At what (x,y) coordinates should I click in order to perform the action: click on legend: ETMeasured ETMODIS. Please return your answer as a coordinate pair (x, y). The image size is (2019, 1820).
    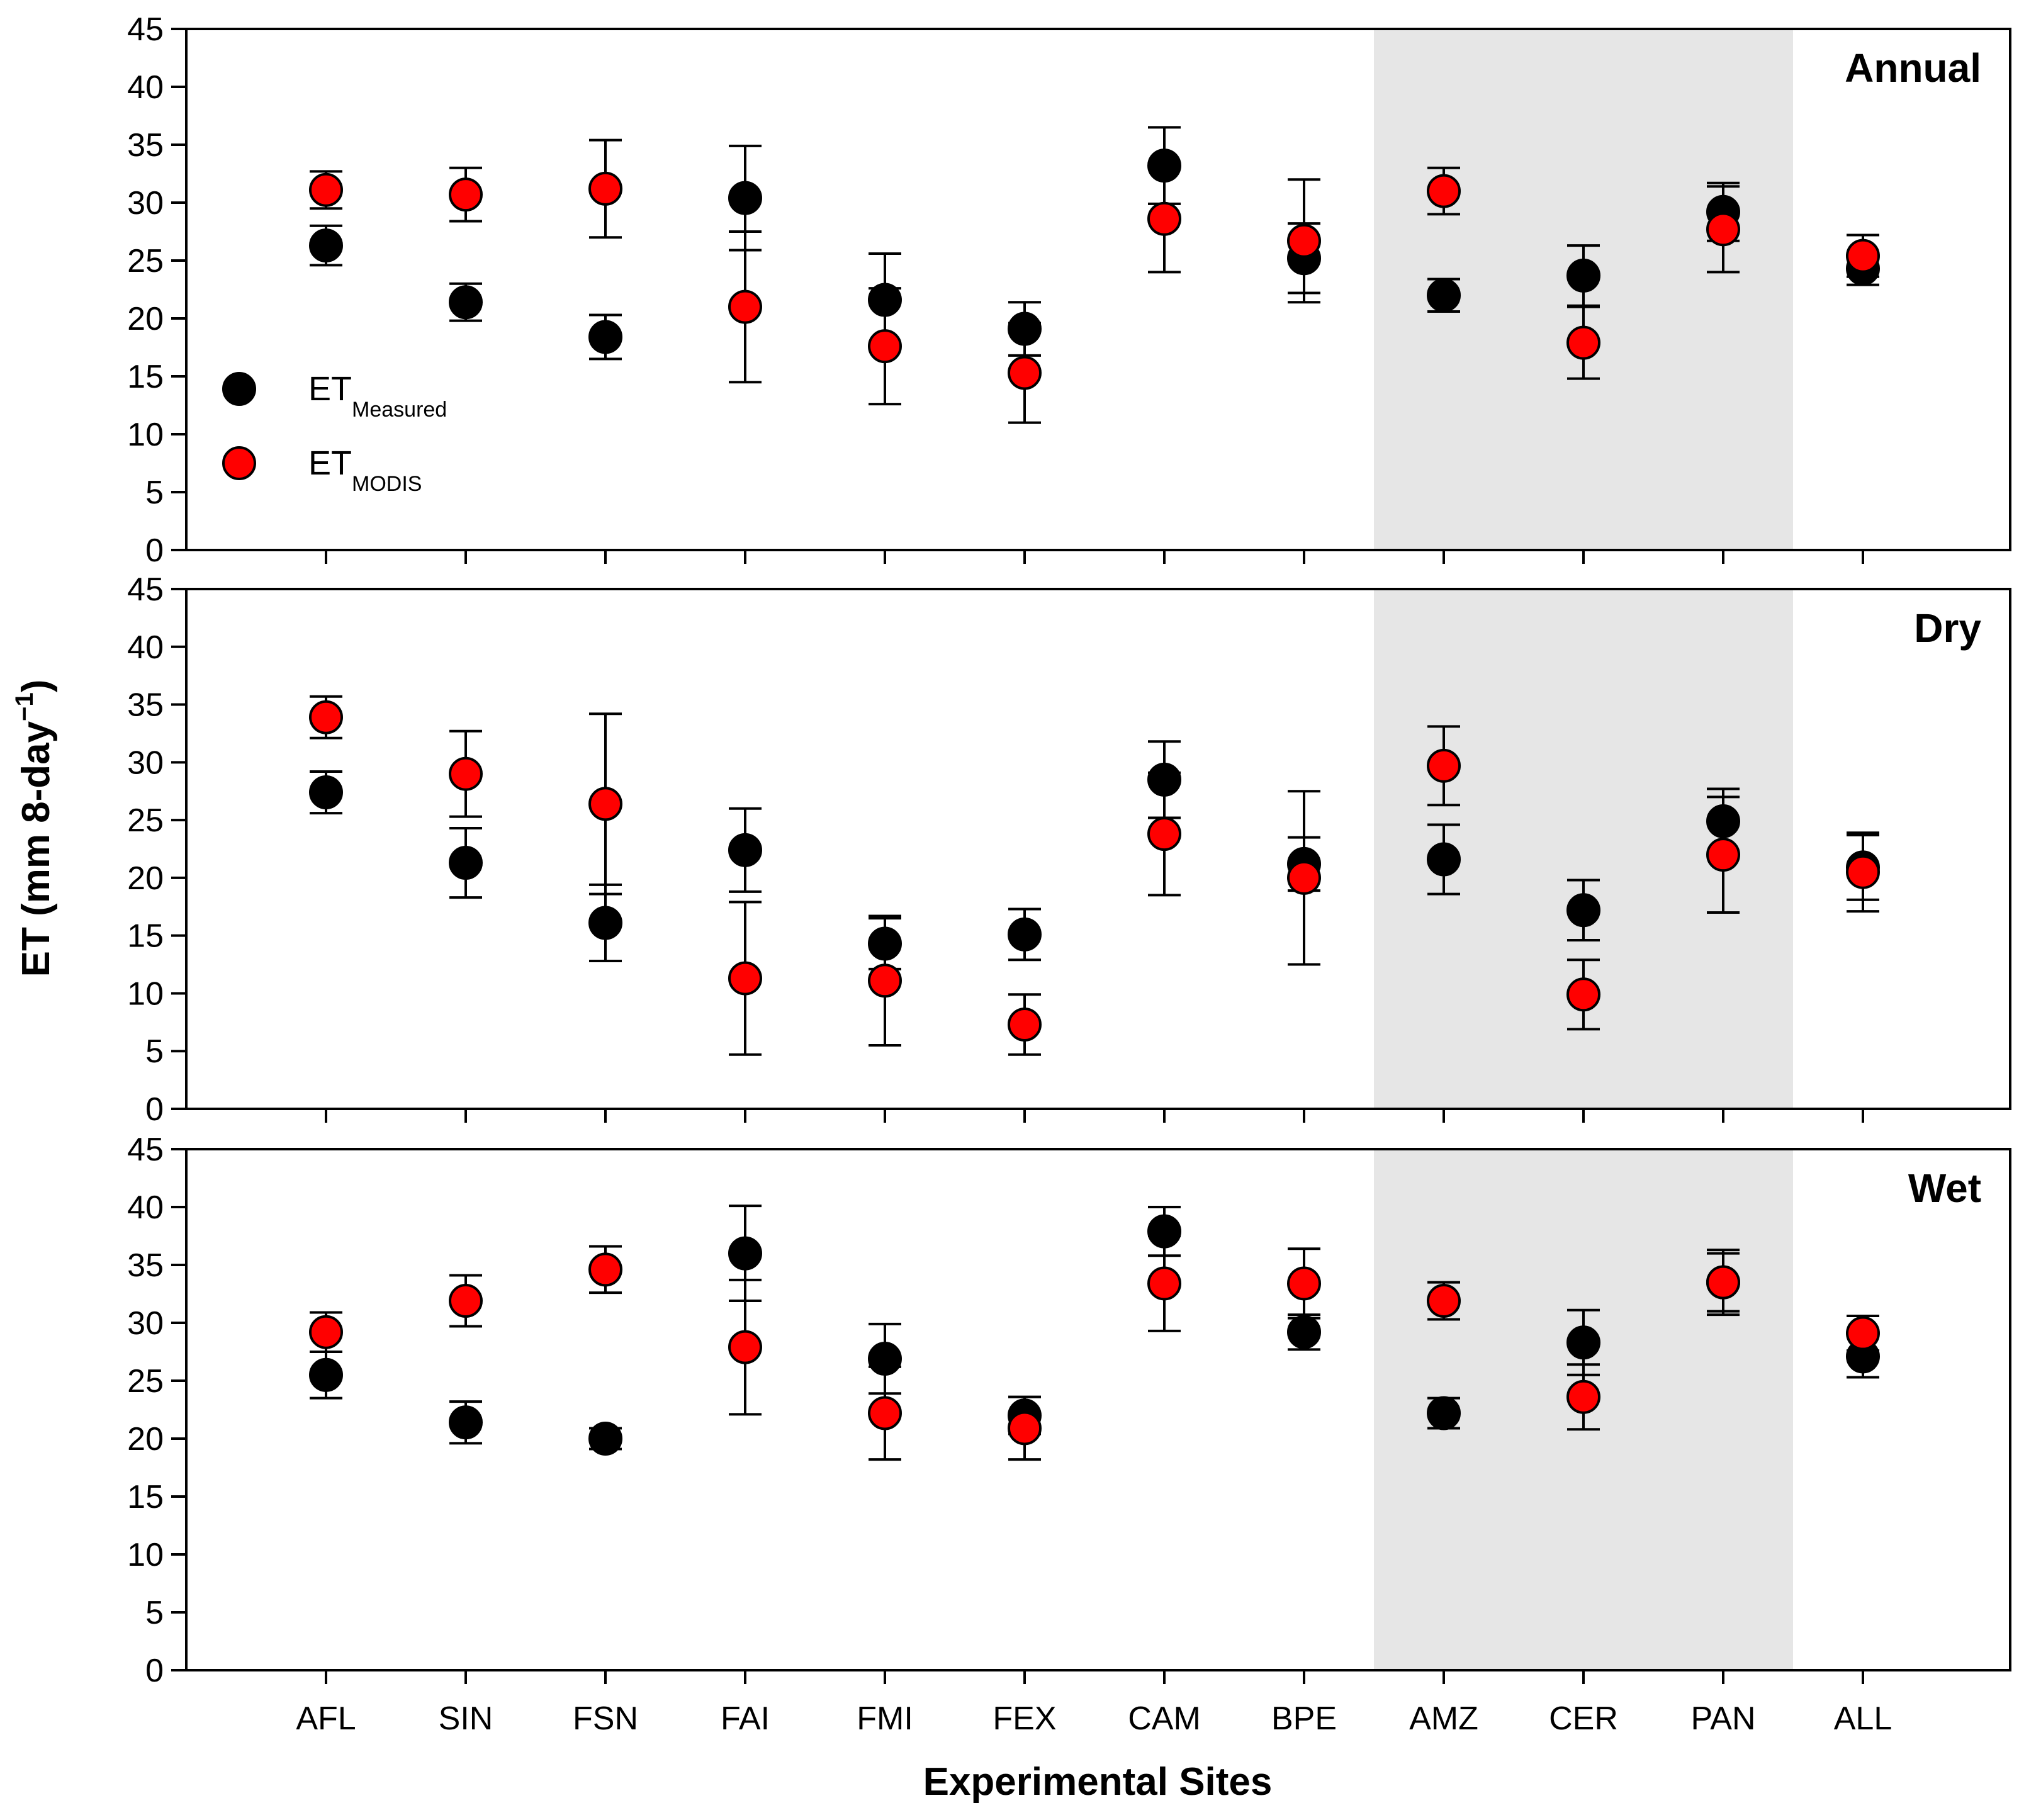
    Looking at the image, I should click on (334, 433).